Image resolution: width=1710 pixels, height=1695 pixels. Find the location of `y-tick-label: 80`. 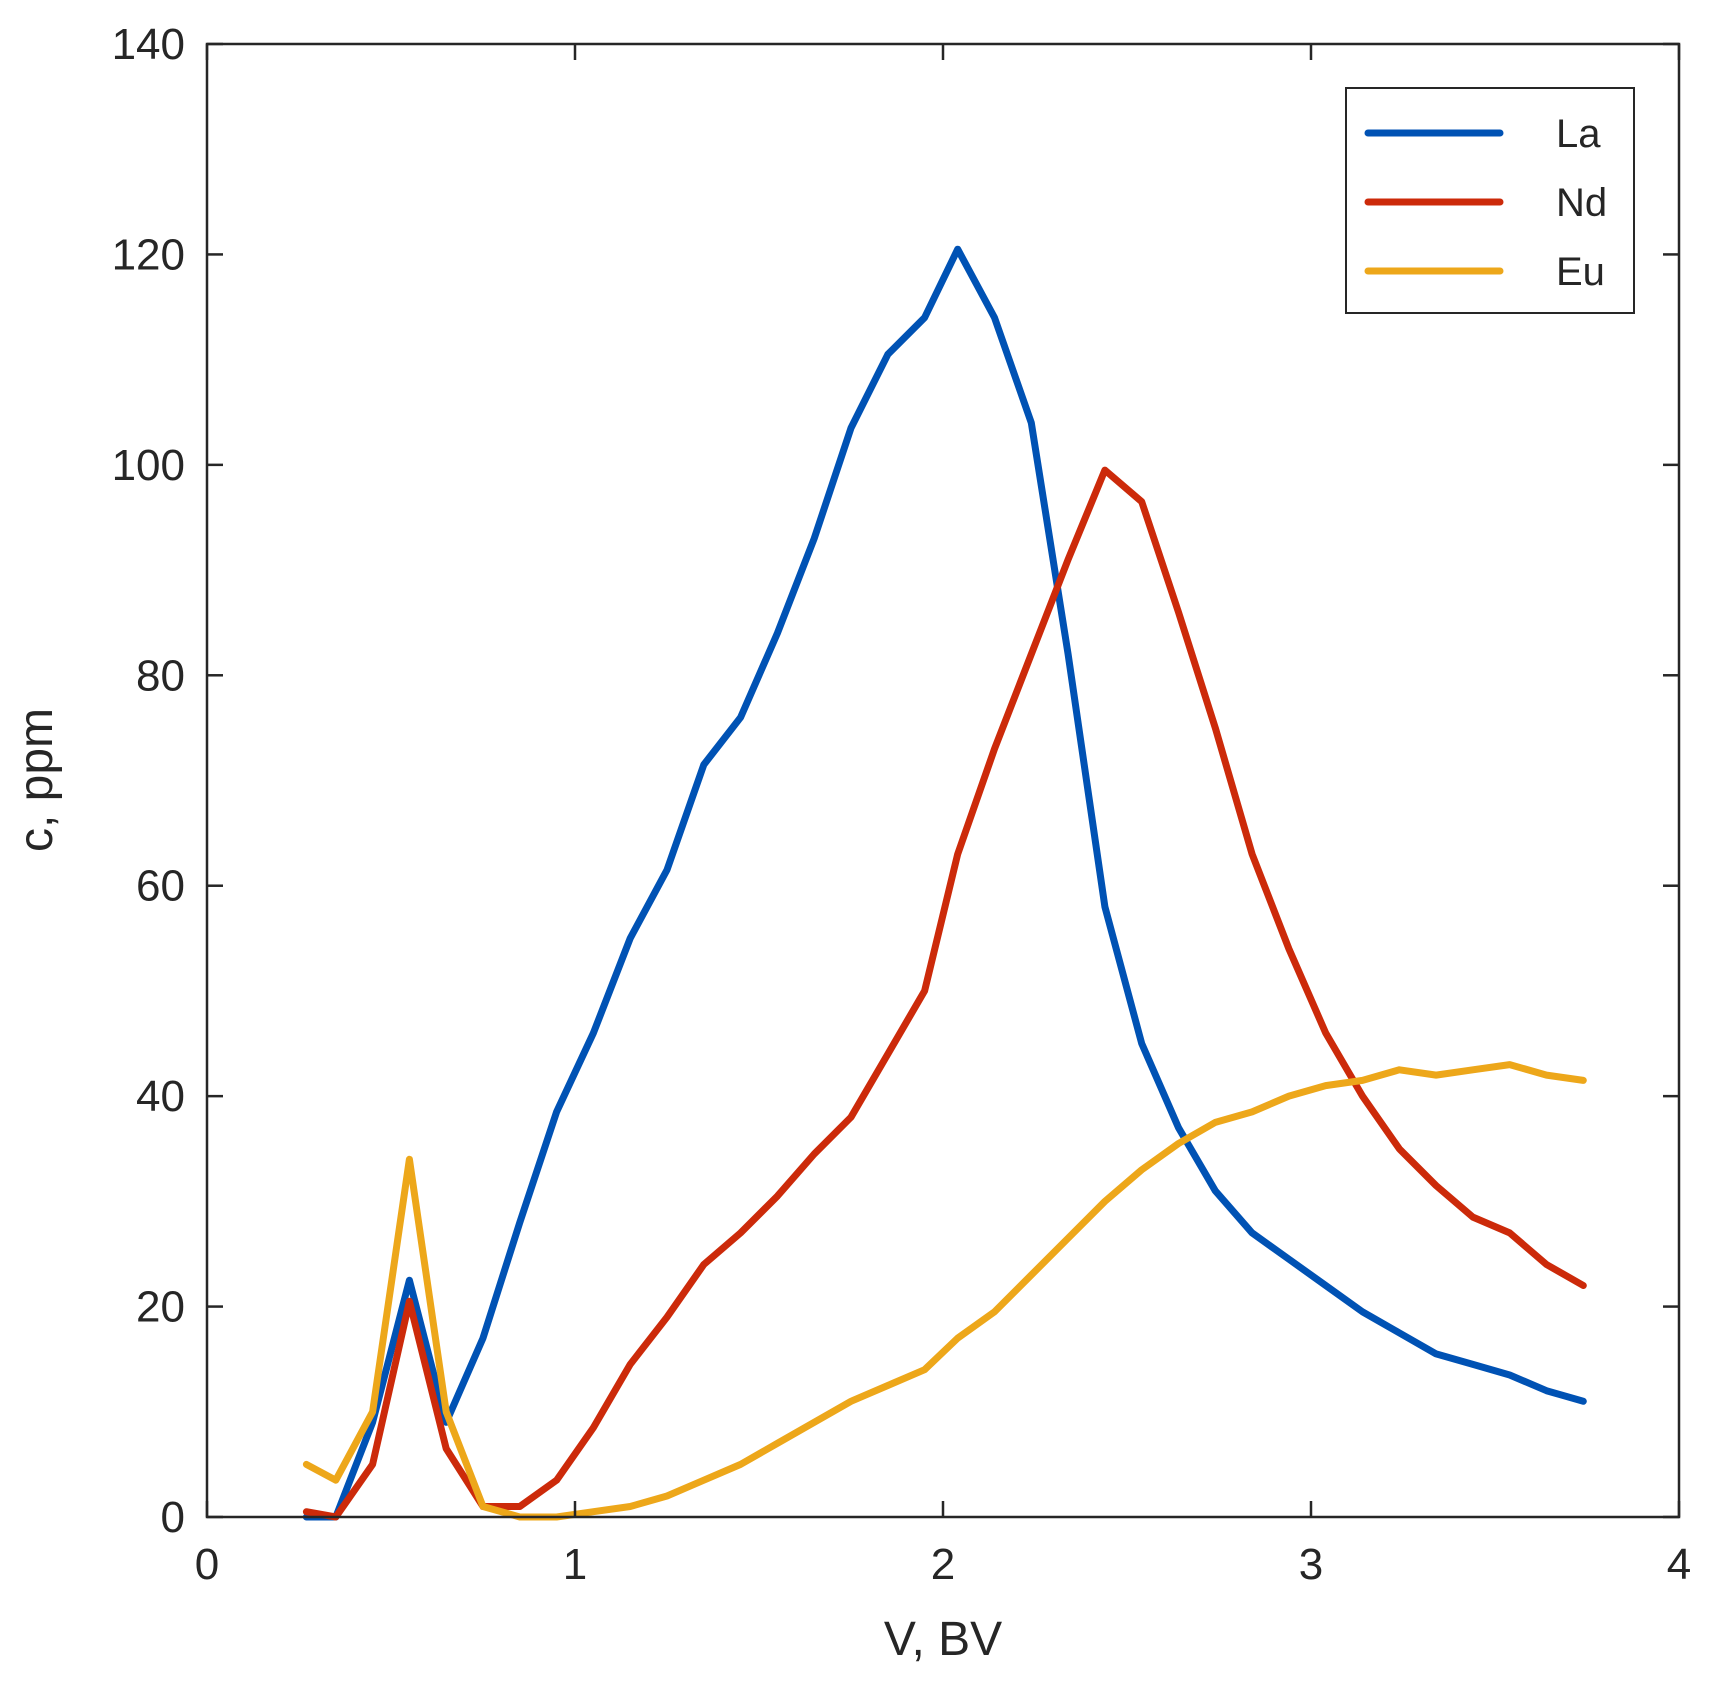

y-tick-label: 80 is located at coordinates (160, 675).